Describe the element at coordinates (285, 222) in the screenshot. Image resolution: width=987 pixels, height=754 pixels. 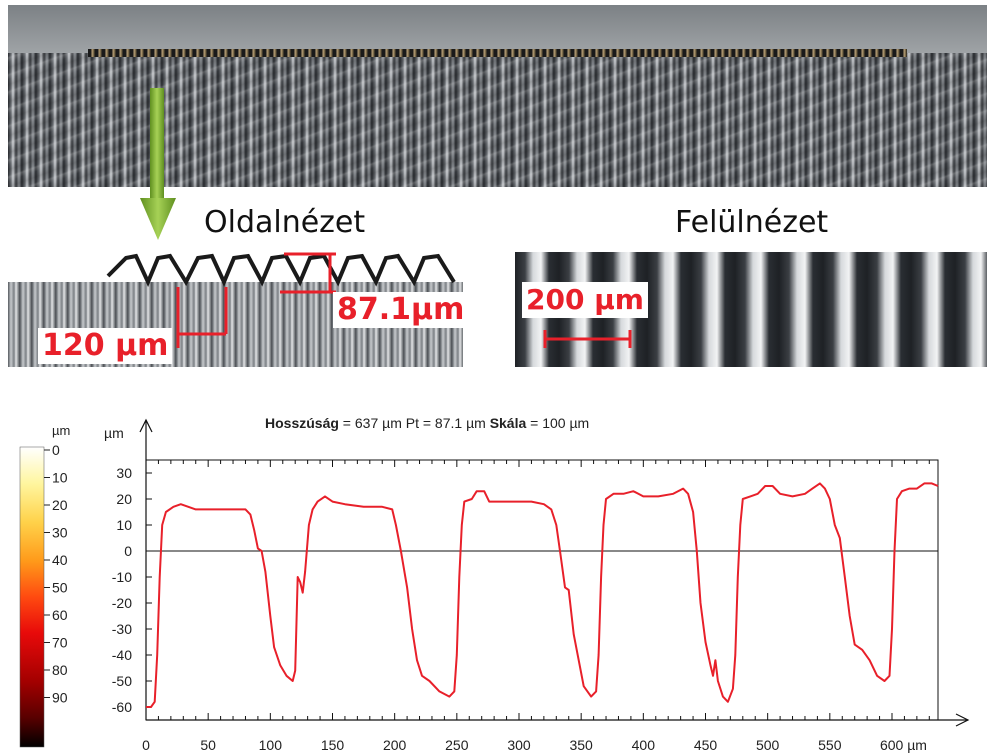
I see `side-view-title: Oldalnézet` at that location.